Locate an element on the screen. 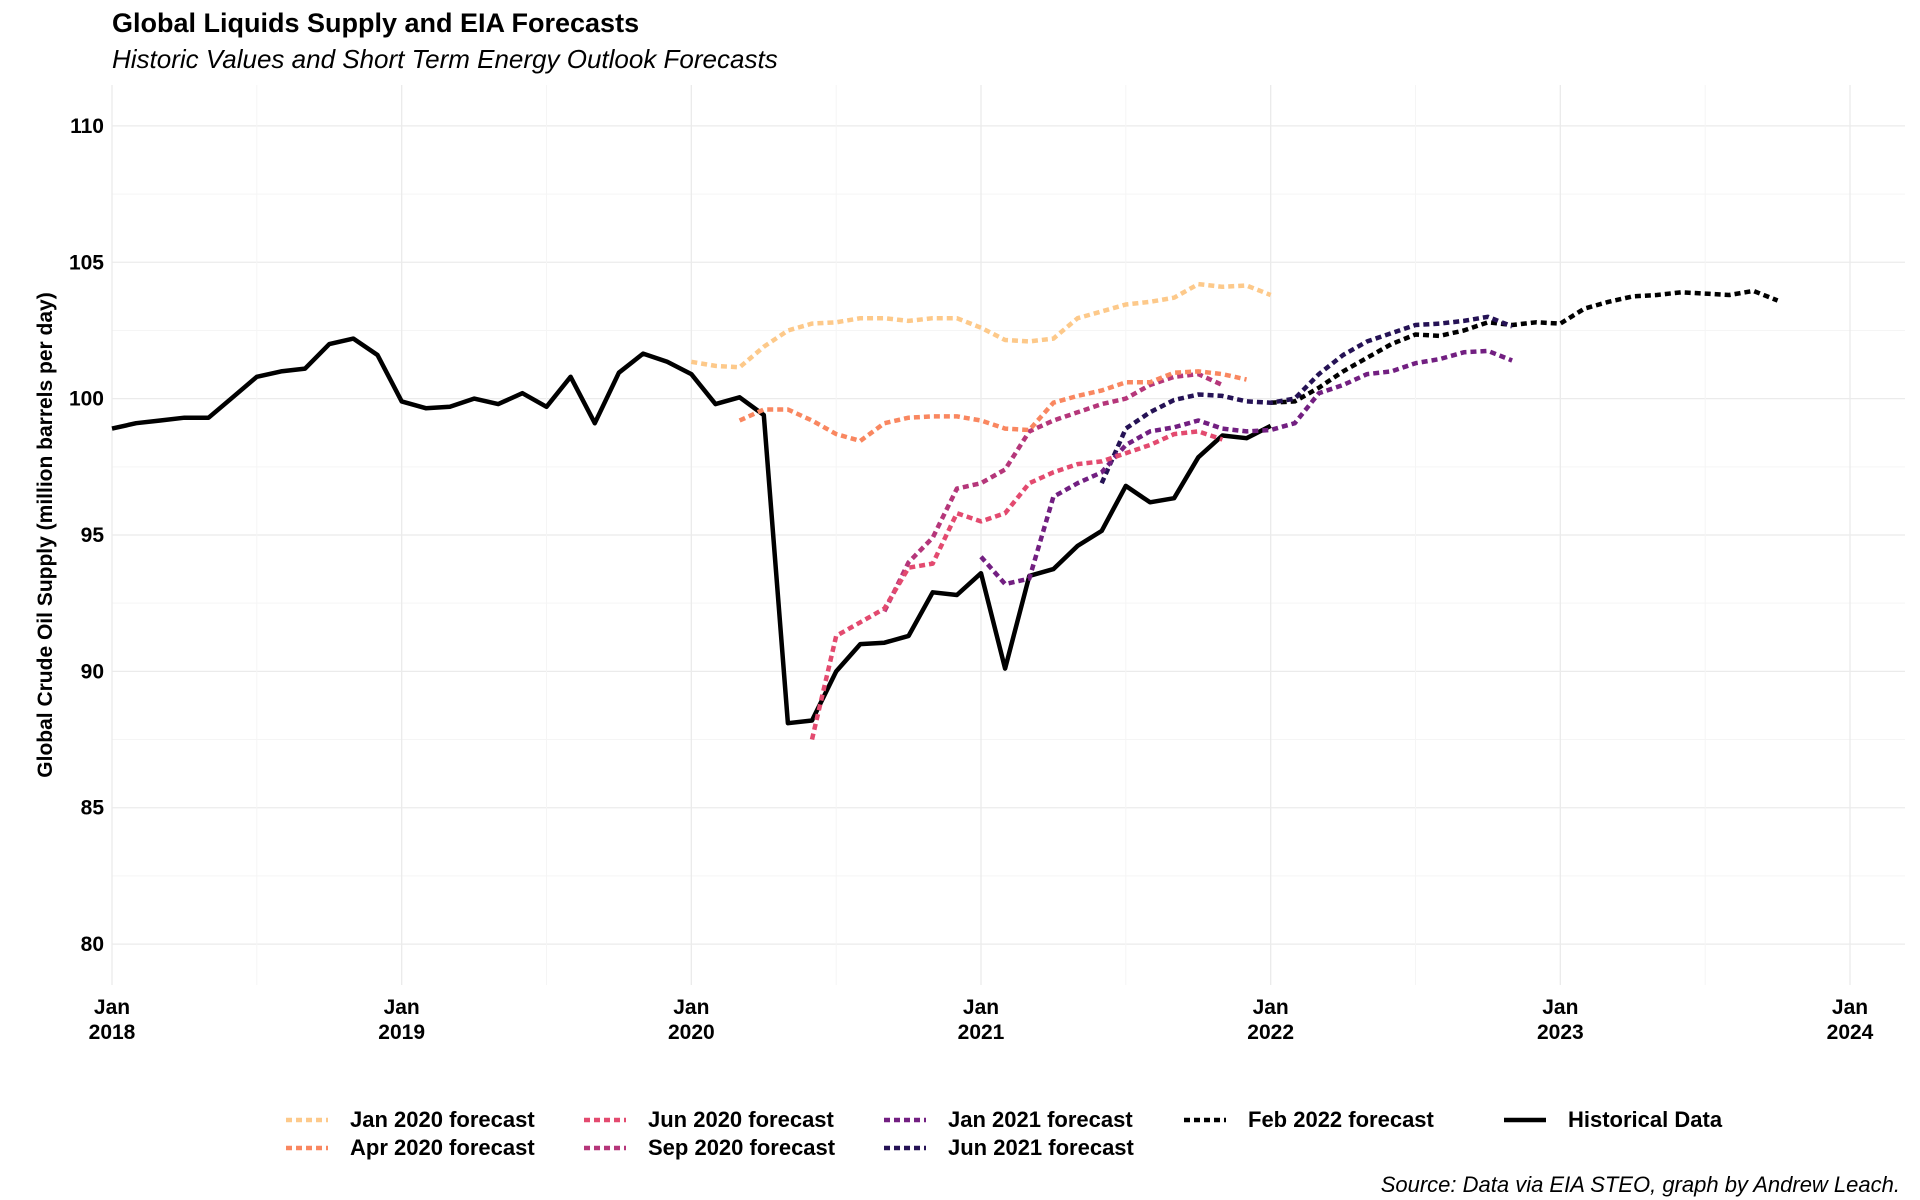 This screenshot has height=1200, width=1920. x-tick-label: 2022 is located at coordinates (1270, 1032).